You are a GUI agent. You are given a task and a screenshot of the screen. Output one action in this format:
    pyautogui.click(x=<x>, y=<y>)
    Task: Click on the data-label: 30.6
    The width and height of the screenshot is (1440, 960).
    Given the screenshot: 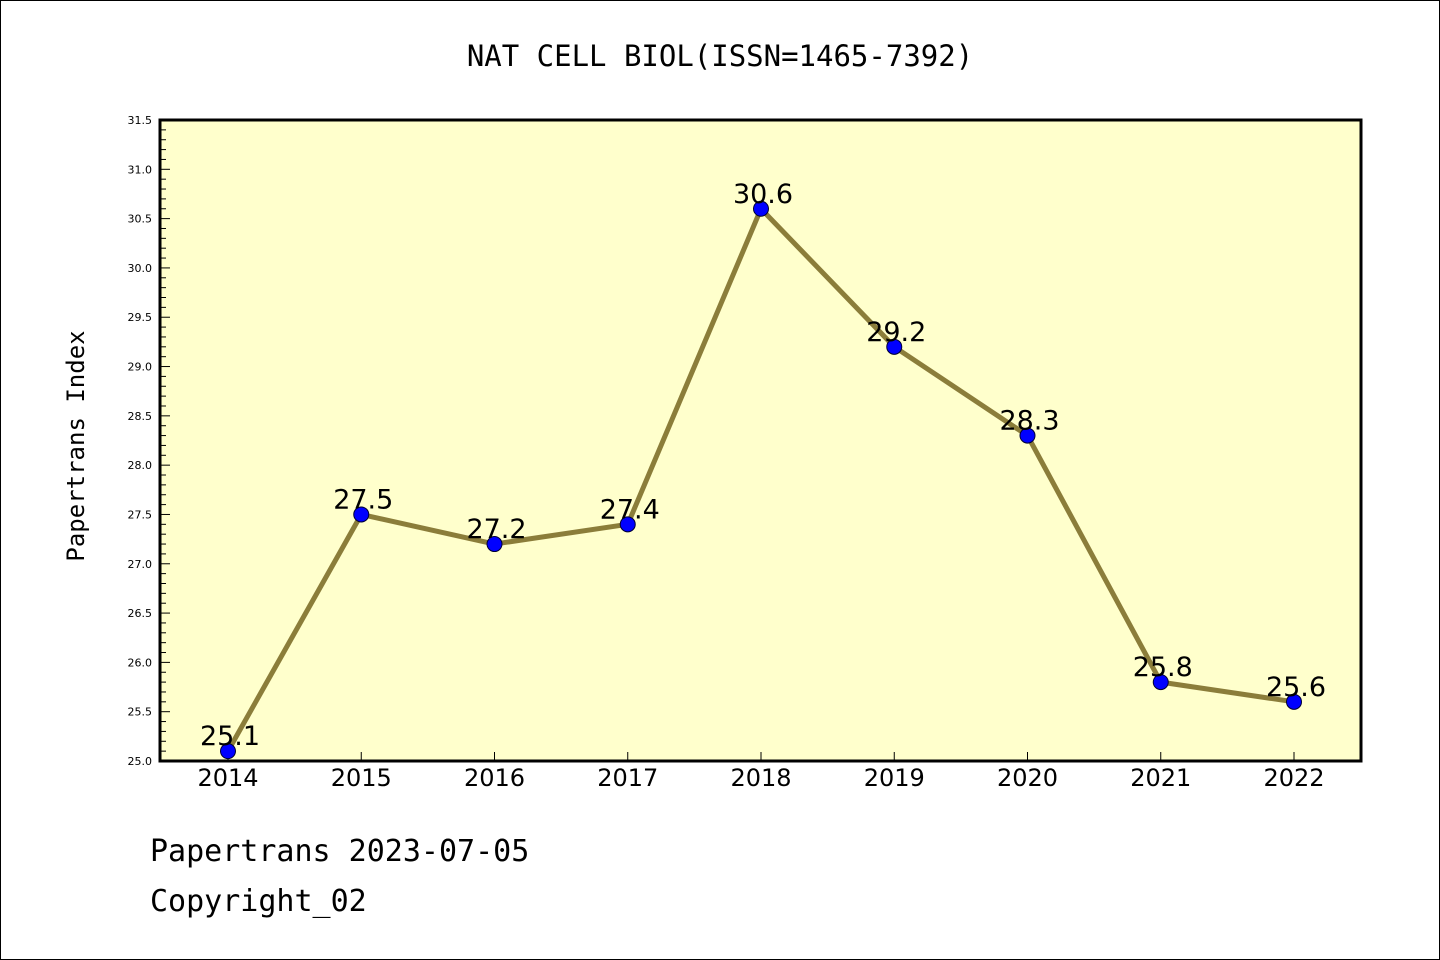 What is the action you would take?
    pyautogui.click(x=763, y=194)
    